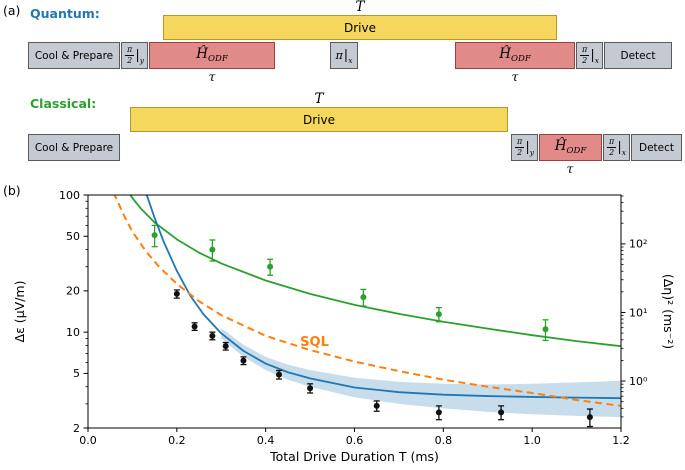 The image size is (685, 470). What do you see at coordinates (638, 381) in the screenshot?
I see `svg-text: 10⁰` at bounding box center [638, 381].